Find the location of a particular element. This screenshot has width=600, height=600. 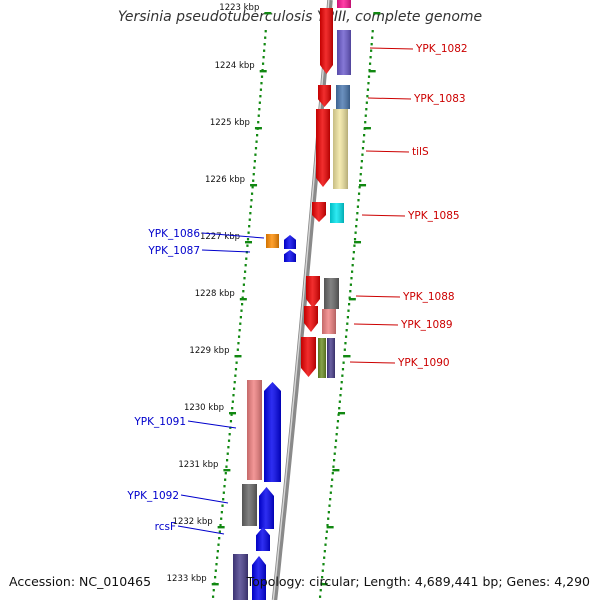

gene-label-ypk-1087: YPK_1087 is located at coordinates (173, 251).